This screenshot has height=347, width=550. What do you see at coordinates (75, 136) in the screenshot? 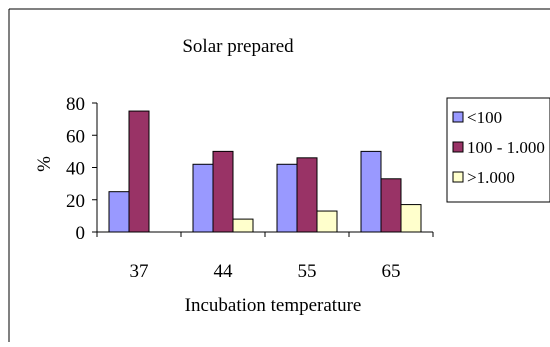
I see `y-tick-label: 60` at bounding box center [75, 136].